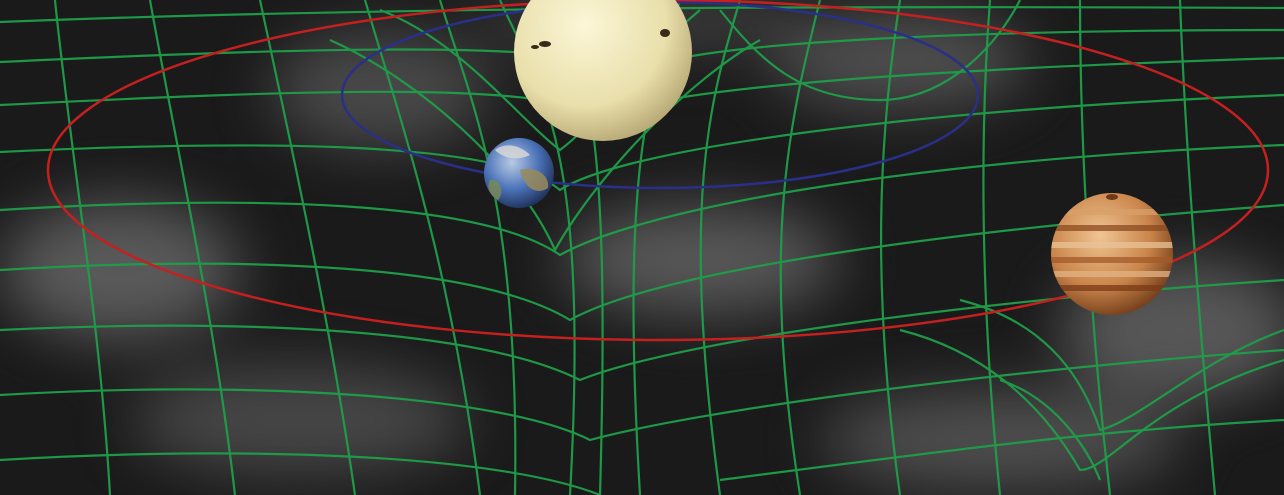 This screenshot has width=1284, height=495. I want to click on sun-sphere, so click(603, 70).